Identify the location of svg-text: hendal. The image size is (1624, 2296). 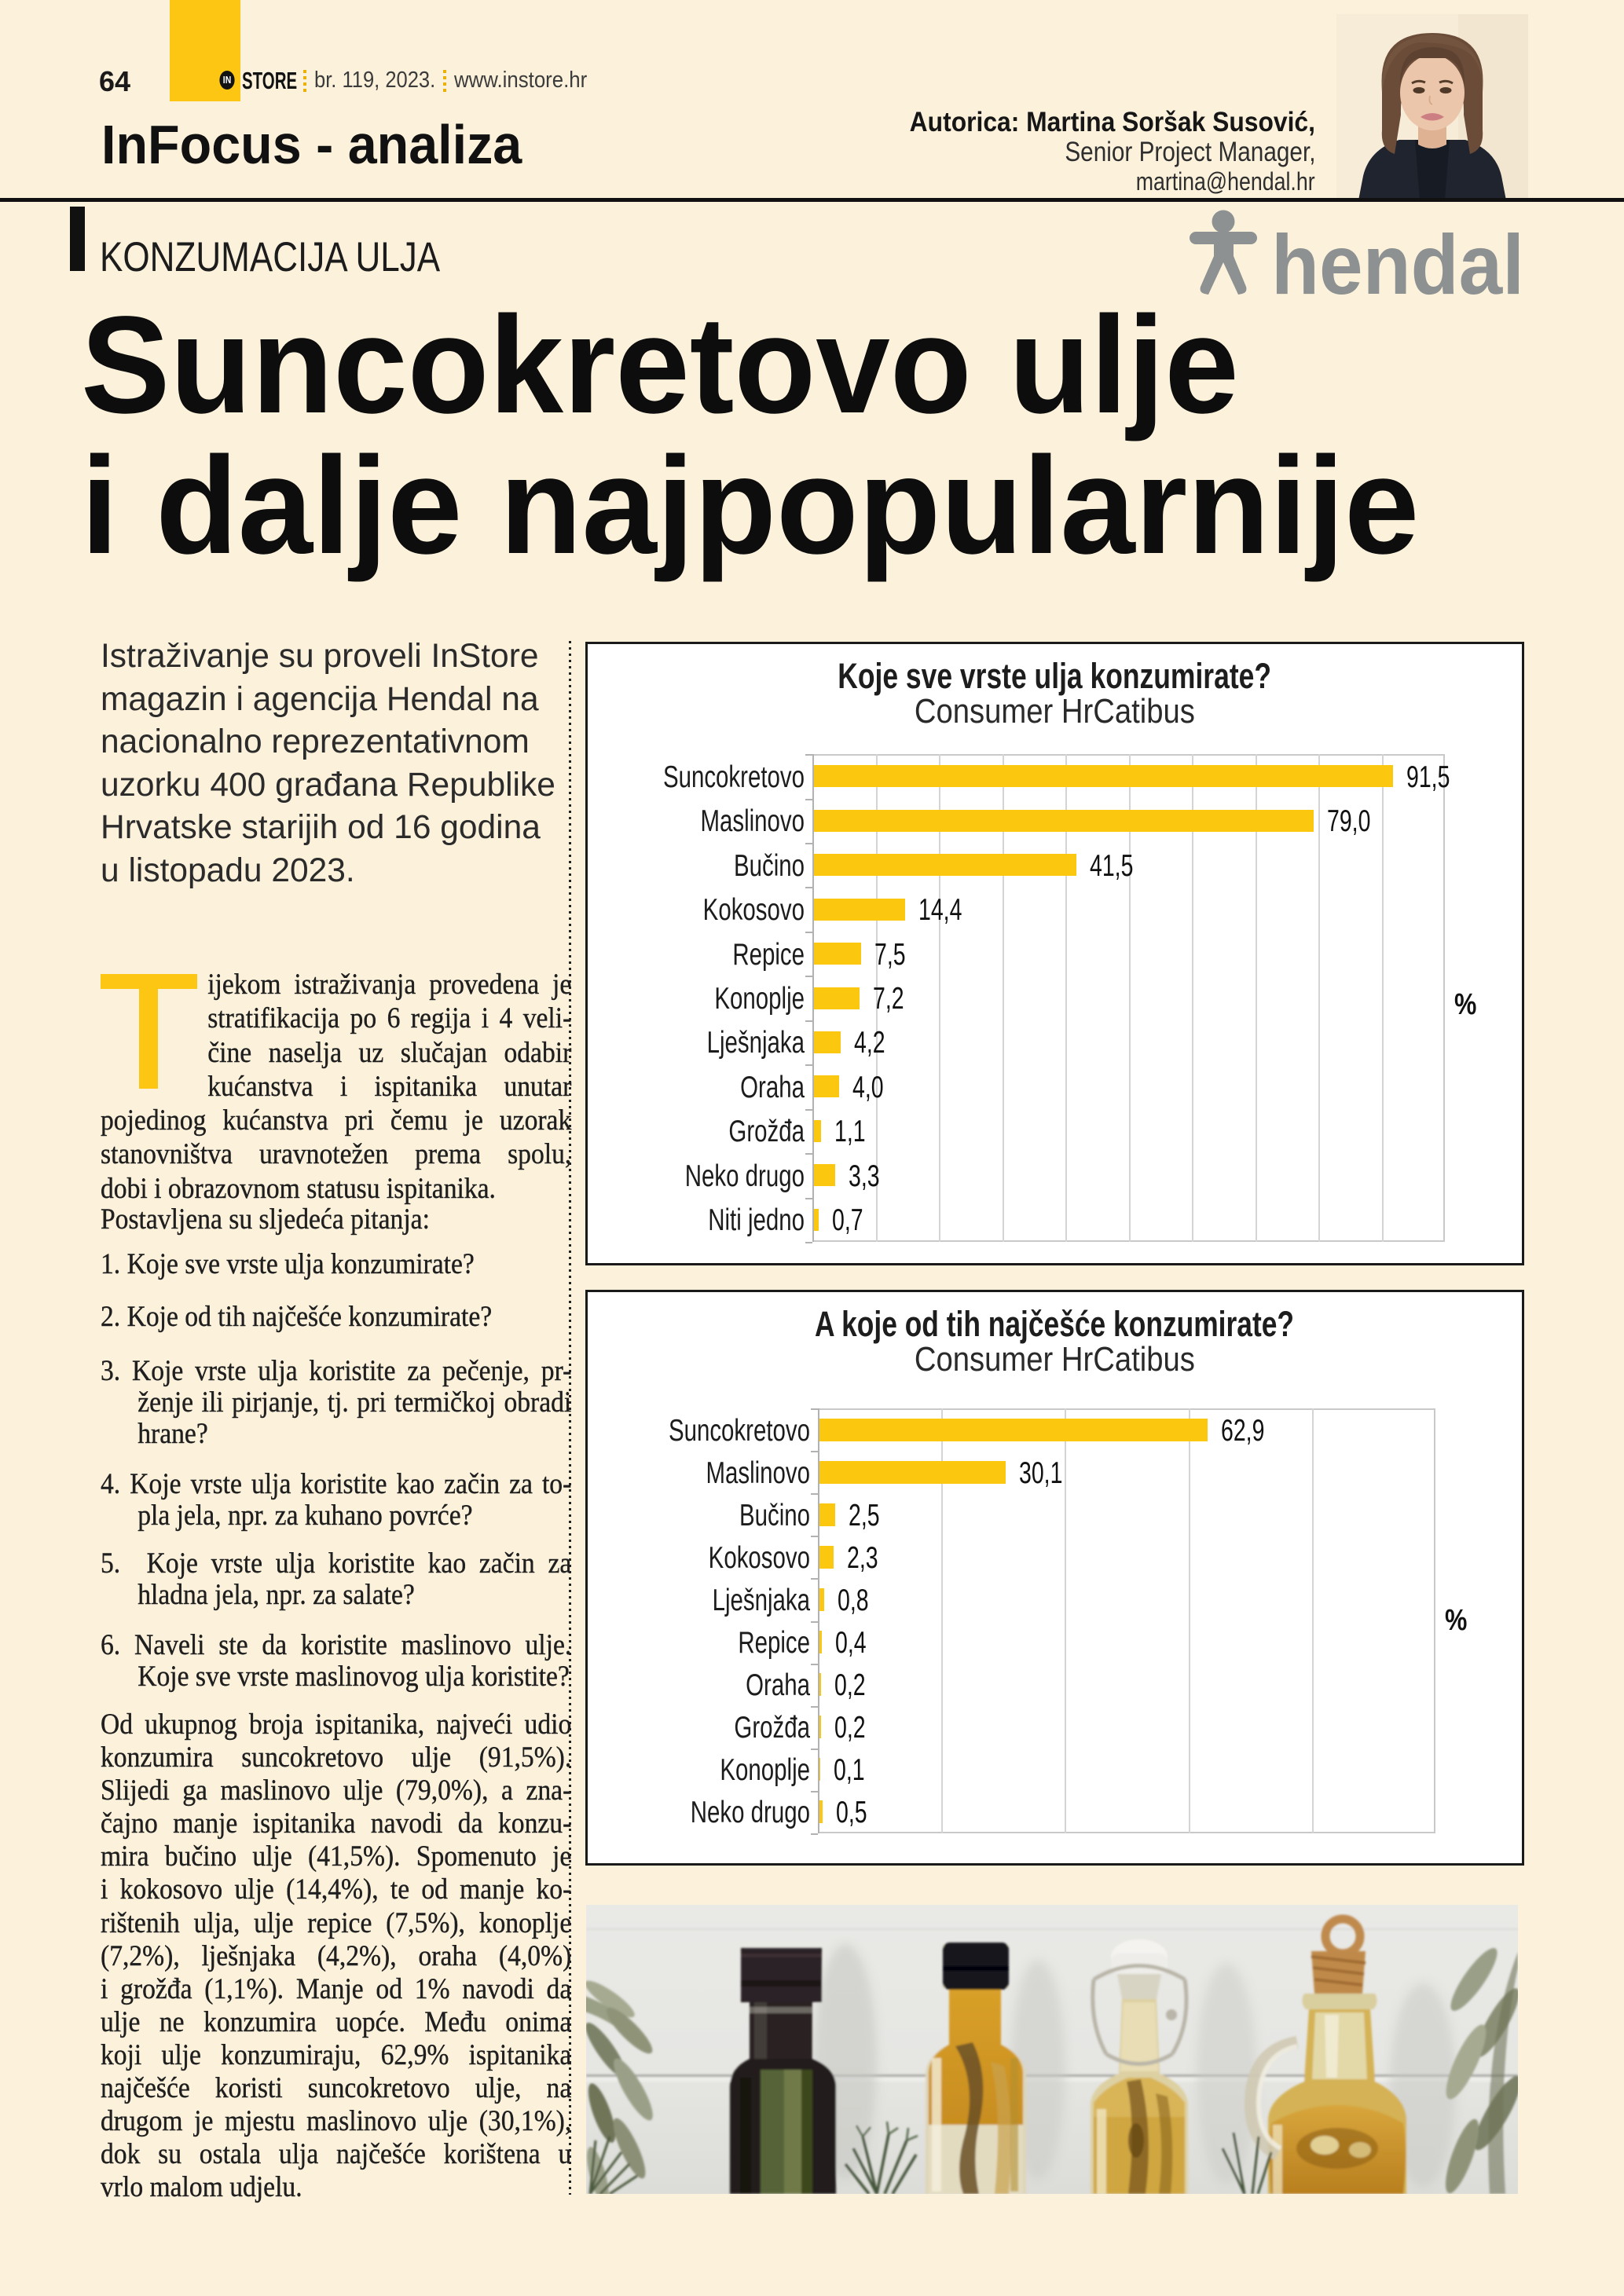
(1397, 258).